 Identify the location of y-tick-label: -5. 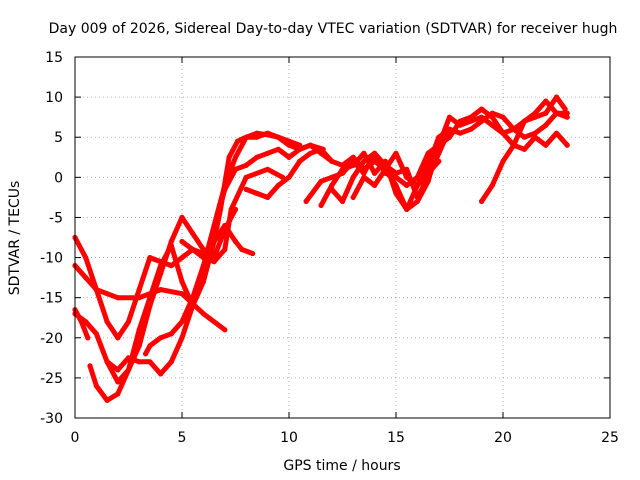
(56, 218).